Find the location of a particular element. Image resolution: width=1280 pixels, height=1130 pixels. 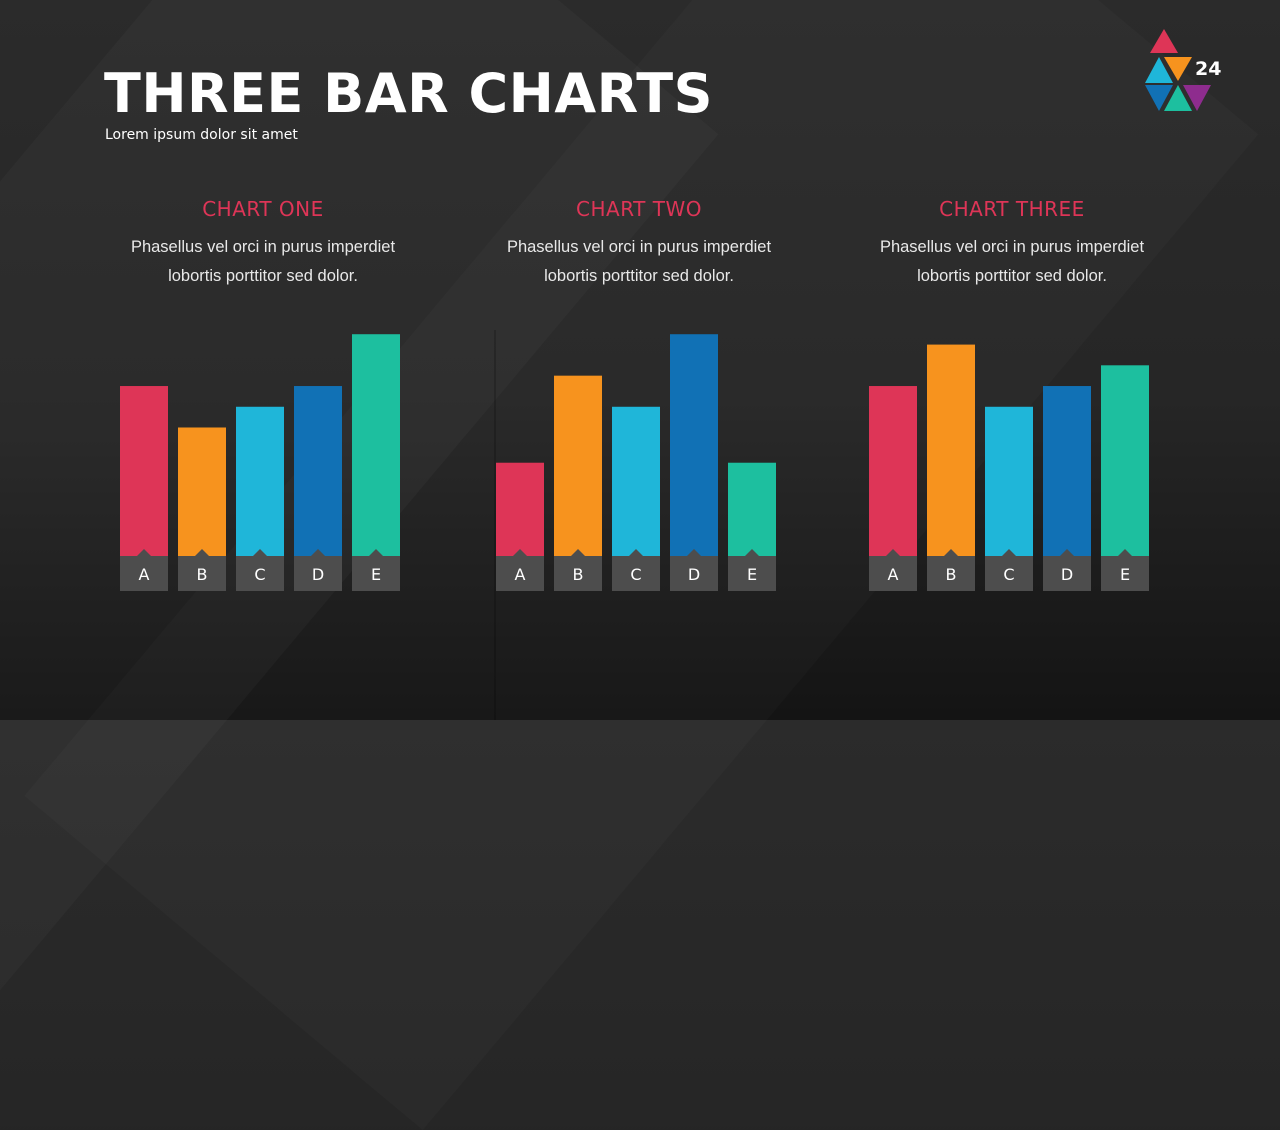

triangles-logo-icon is located at coordinates (1178, 70).